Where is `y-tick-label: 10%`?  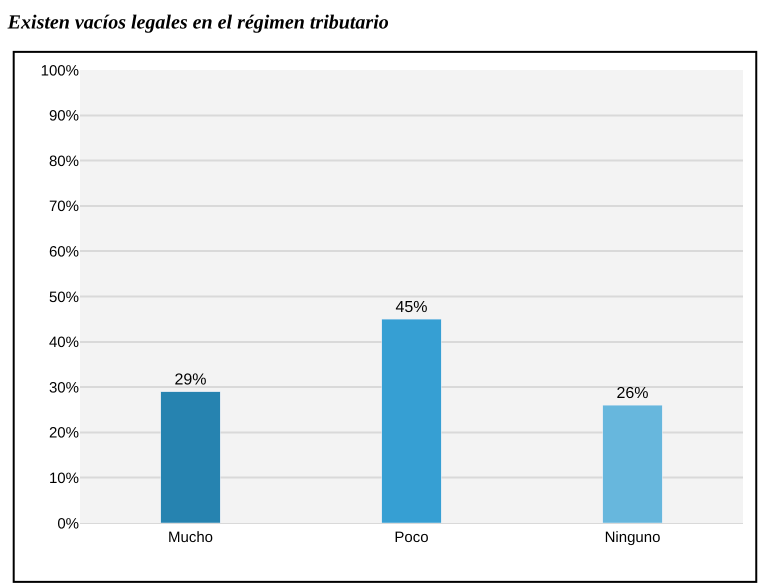
y-tick-label: 10% is located at coordinates (63, 478).